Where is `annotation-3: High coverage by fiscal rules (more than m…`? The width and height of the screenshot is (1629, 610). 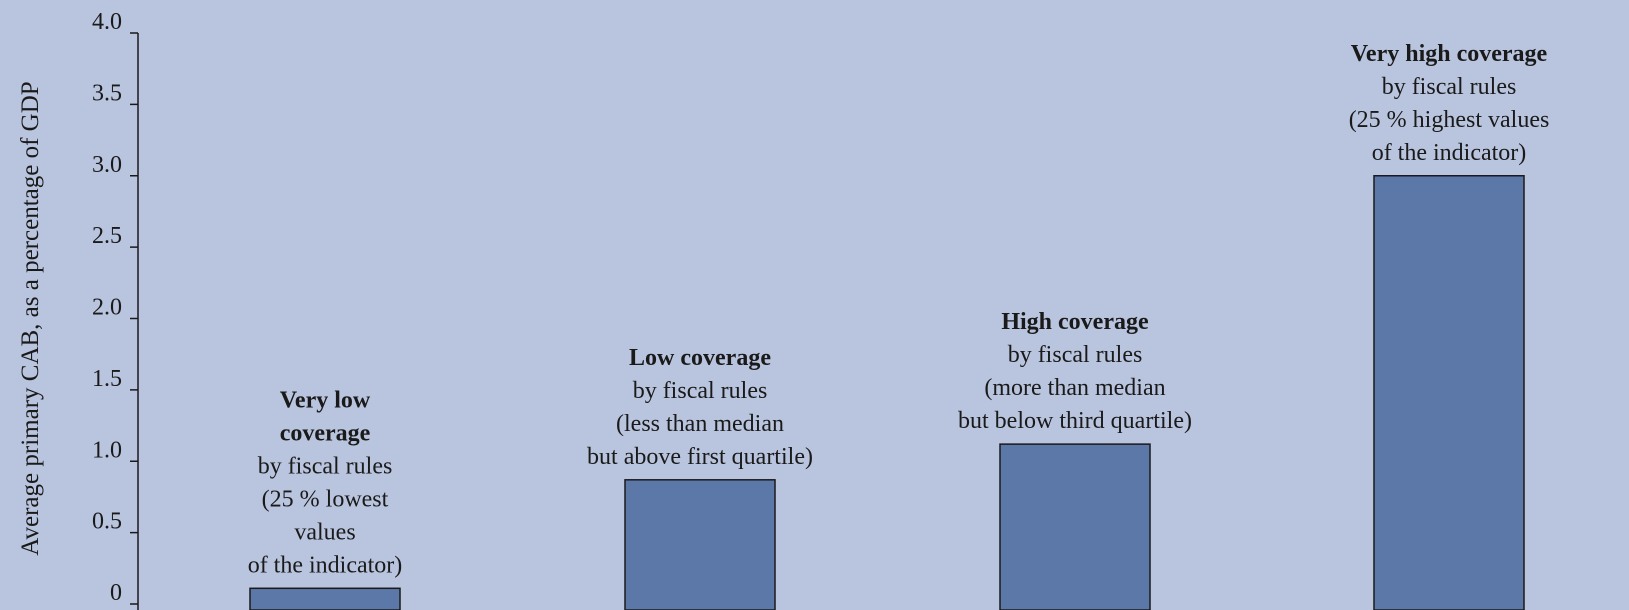 annotation-3: High coverage by fiscal rules (more than m… is located at coordinates (1075, 371).